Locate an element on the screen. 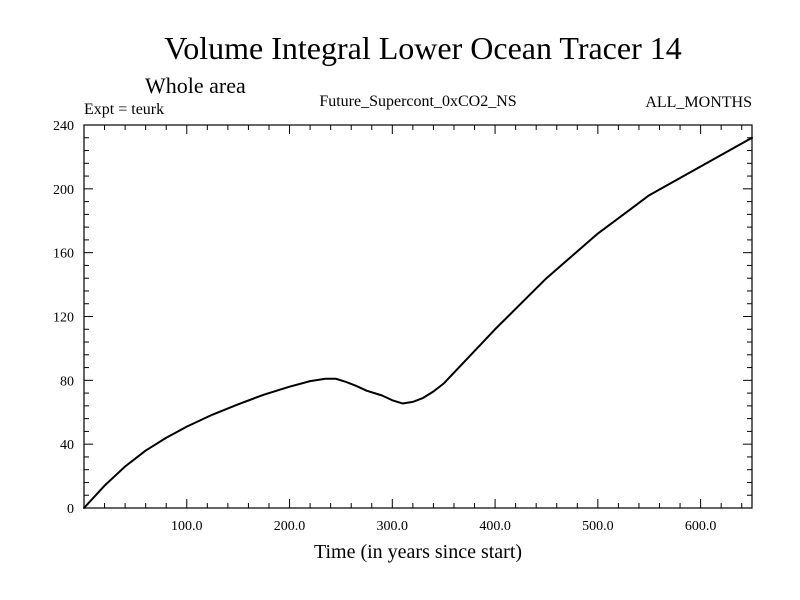  y-tick-label: 200 is located at coordinates (63, 190).